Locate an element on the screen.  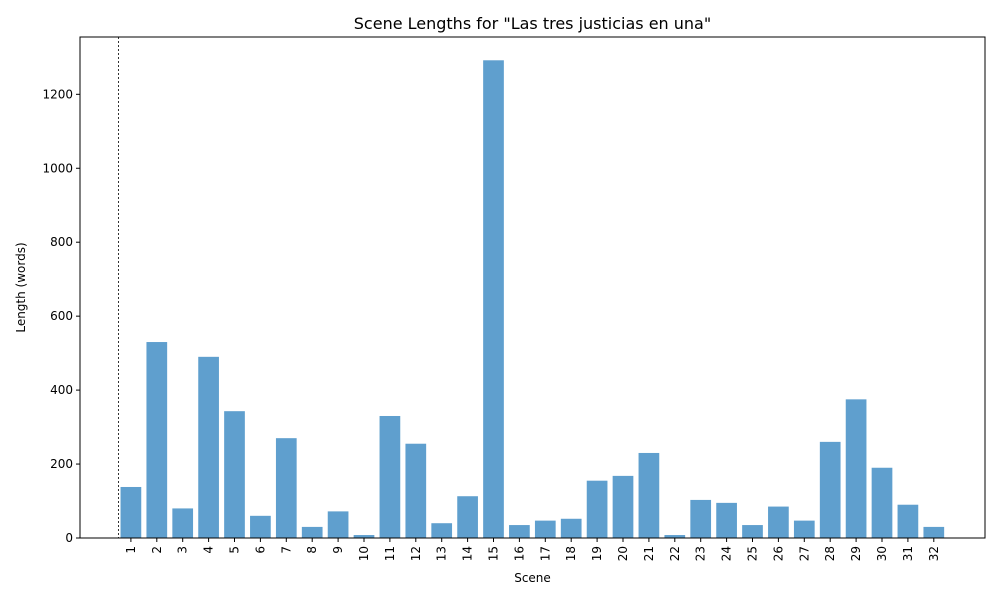
x-tick-label: 23 is located at coordinates (701, 553).